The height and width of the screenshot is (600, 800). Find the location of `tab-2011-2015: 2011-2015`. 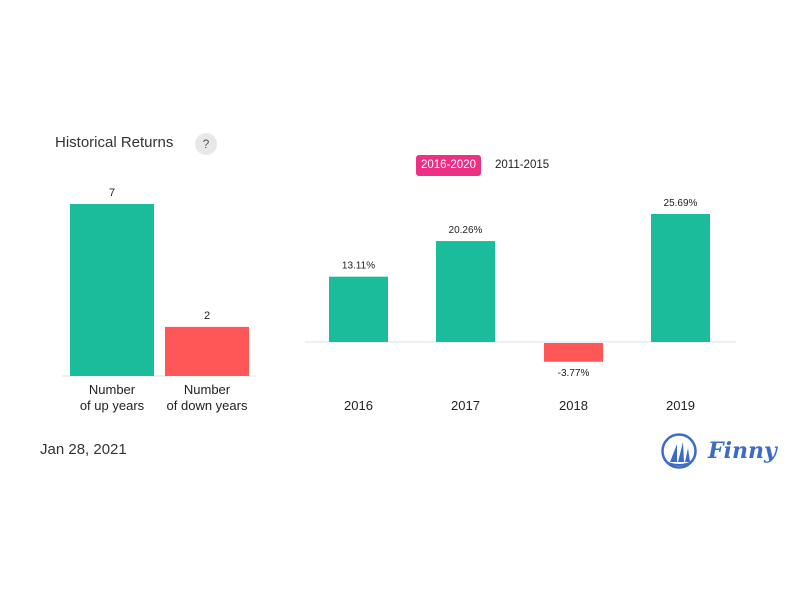

tab-2011-2015: 2011-2015 is located at coordinates (522, 165).